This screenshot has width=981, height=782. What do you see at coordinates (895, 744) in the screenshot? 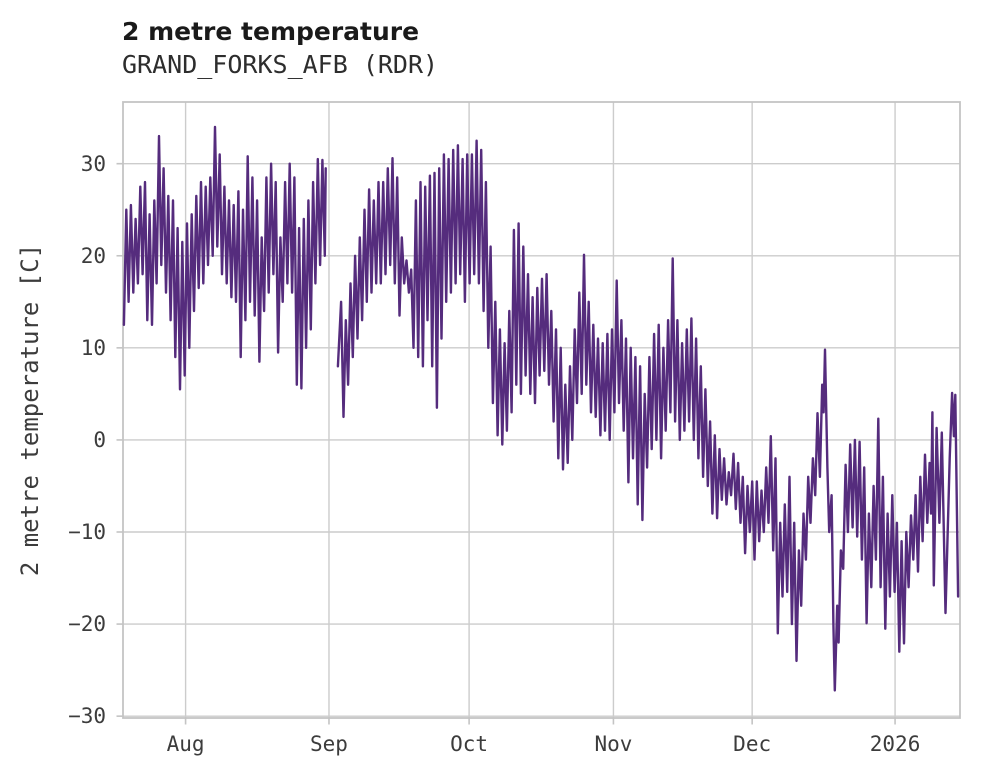
I see `x-tick-label: 2026` at bounding box center [895, 744].